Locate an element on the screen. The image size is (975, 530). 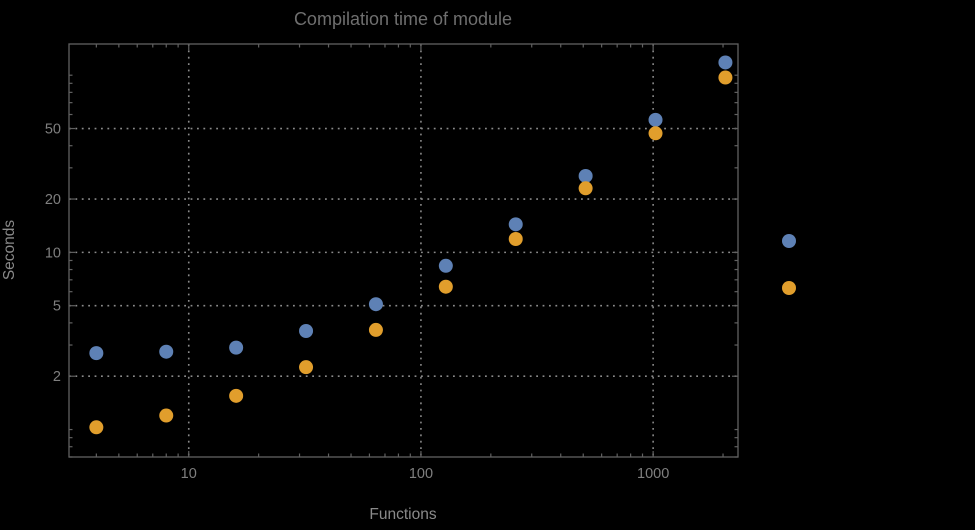
chart-title: Compilation time of module is located at coordinates (403, 19).